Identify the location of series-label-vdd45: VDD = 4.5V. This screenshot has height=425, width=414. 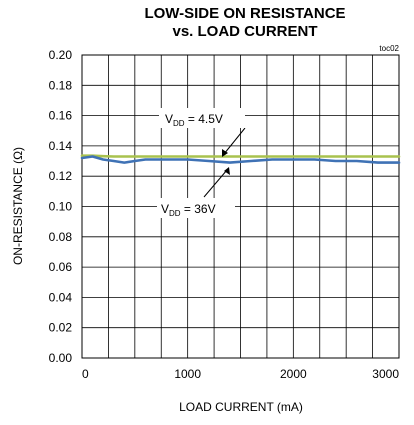
(194, 120).